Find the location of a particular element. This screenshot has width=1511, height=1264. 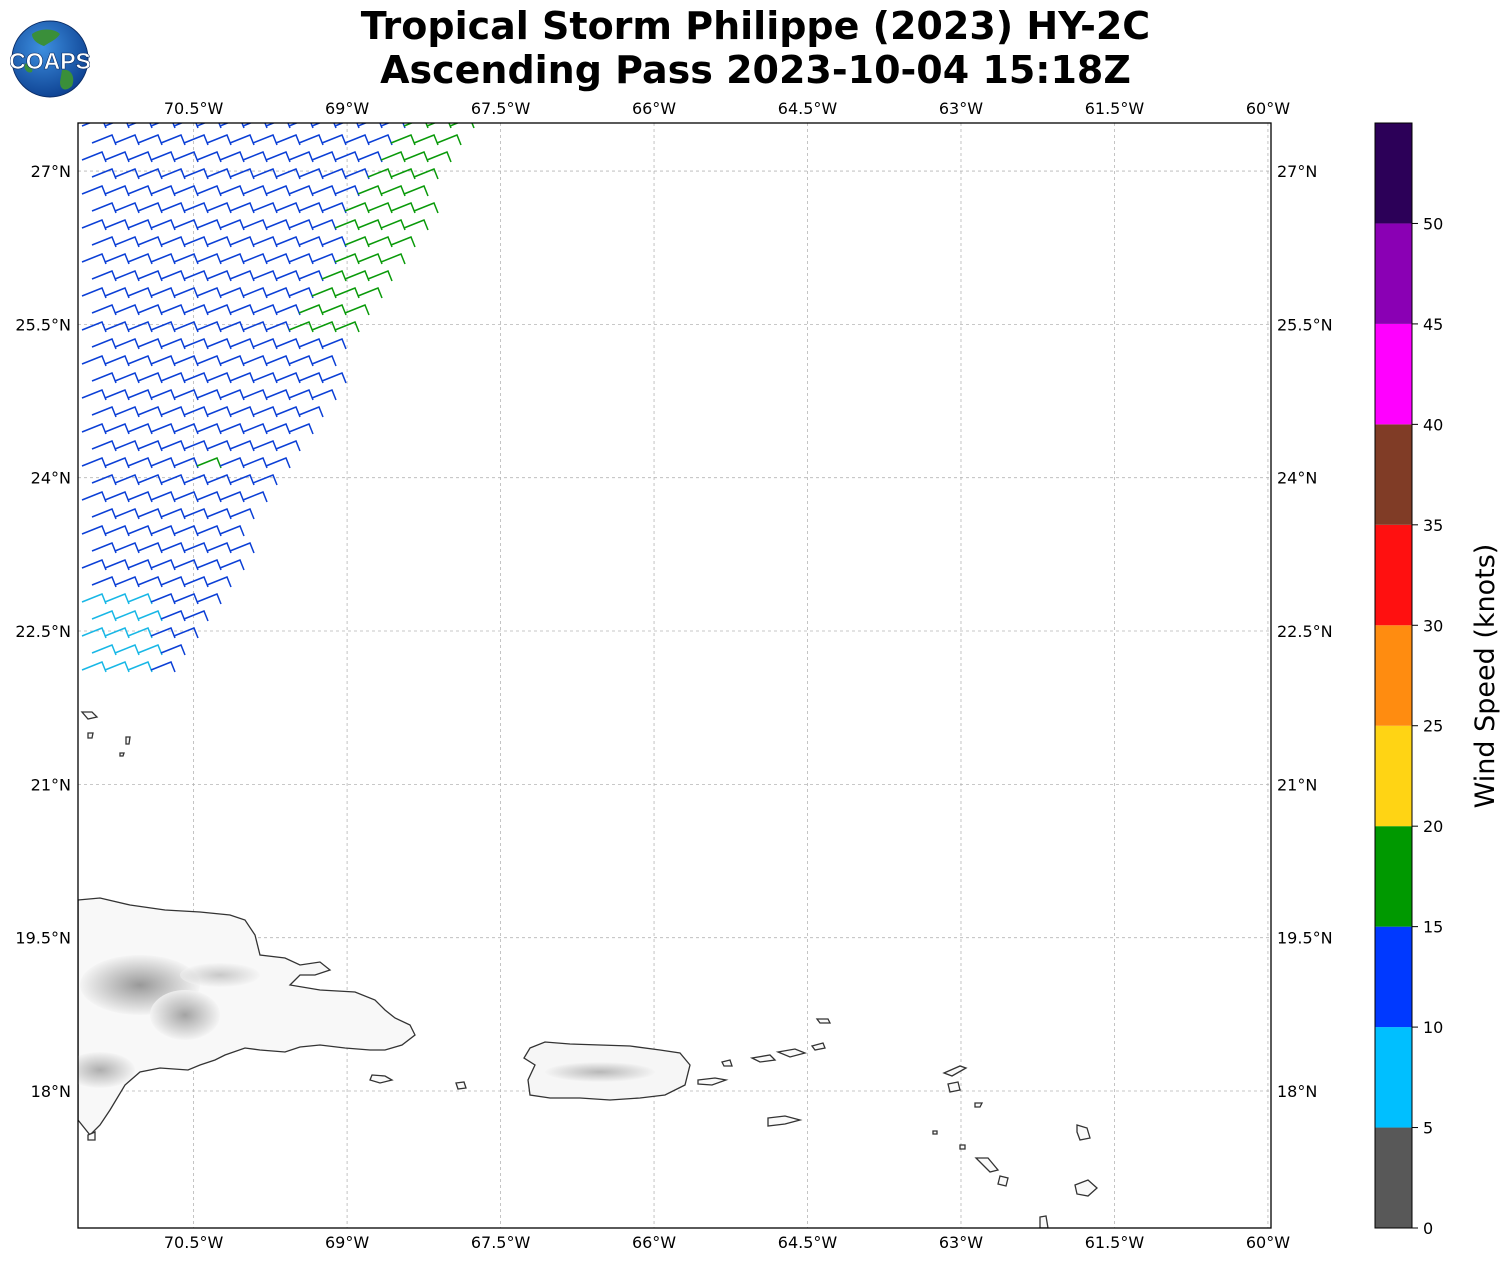

wind-barb-swath is located at coordinates (278, 398).